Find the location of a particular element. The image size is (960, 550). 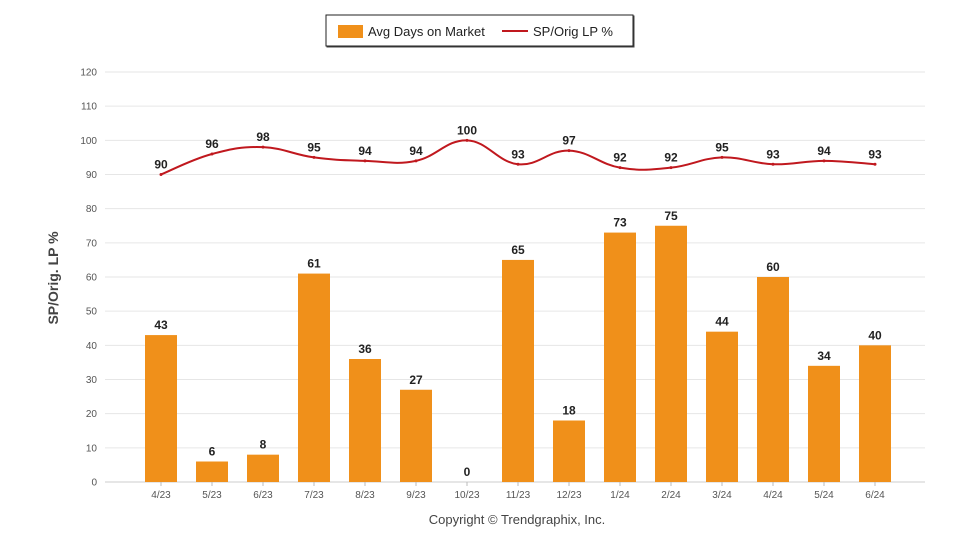

y-tick-label: 10 is located at coordinates (92, 448).